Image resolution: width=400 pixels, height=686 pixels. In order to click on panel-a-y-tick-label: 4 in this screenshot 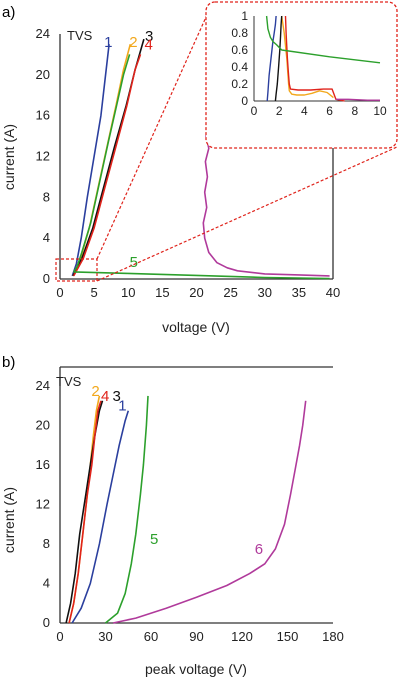, I will do `click(46, 237)`.